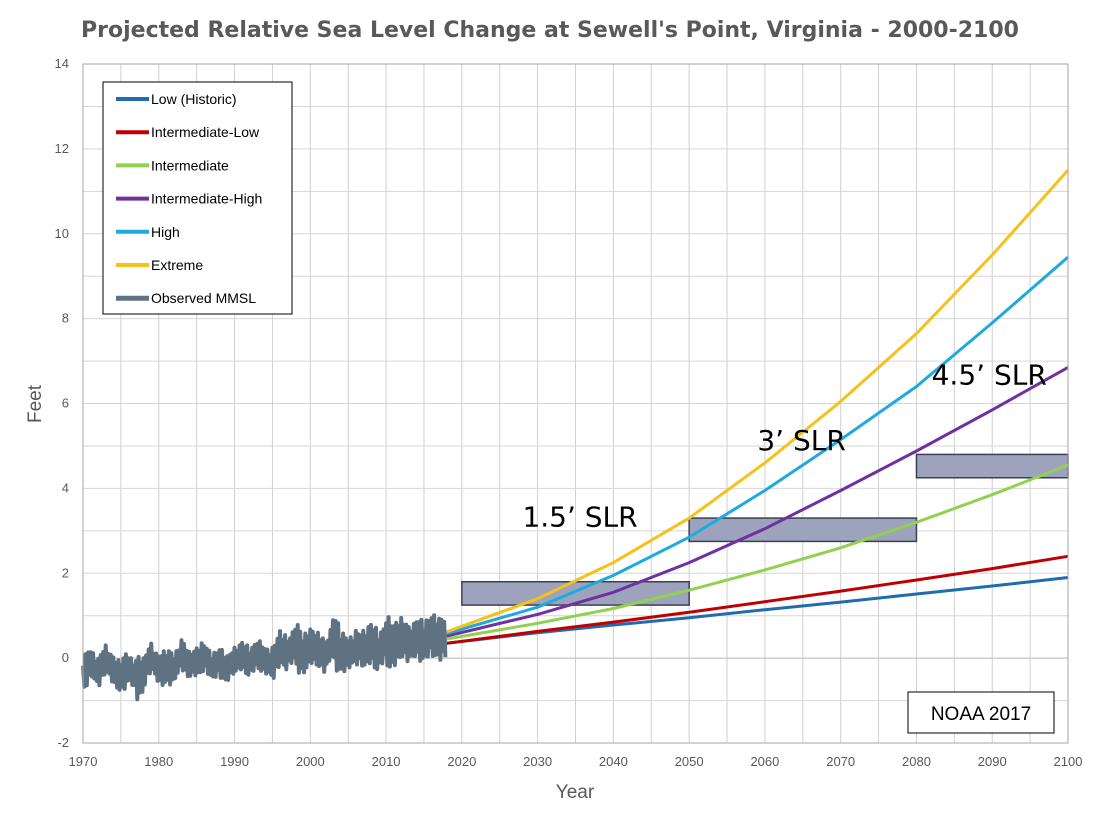 Image resolution: width=1100 pixels, height=823 pixels. I want to click on slr-annotation: 3’ SLR, so click(801, 440).